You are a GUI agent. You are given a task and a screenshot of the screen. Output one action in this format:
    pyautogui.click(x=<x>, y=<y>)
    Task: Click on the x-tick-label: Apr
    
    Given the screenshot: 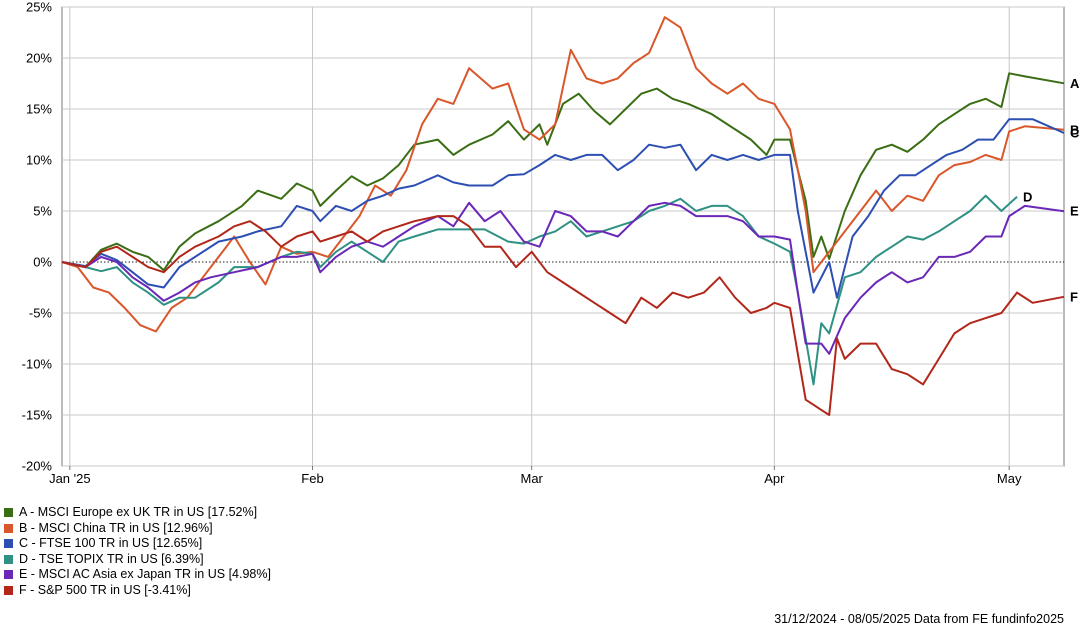 What is the action you would take?
    pyautogui.click(x=774, y=478)
    